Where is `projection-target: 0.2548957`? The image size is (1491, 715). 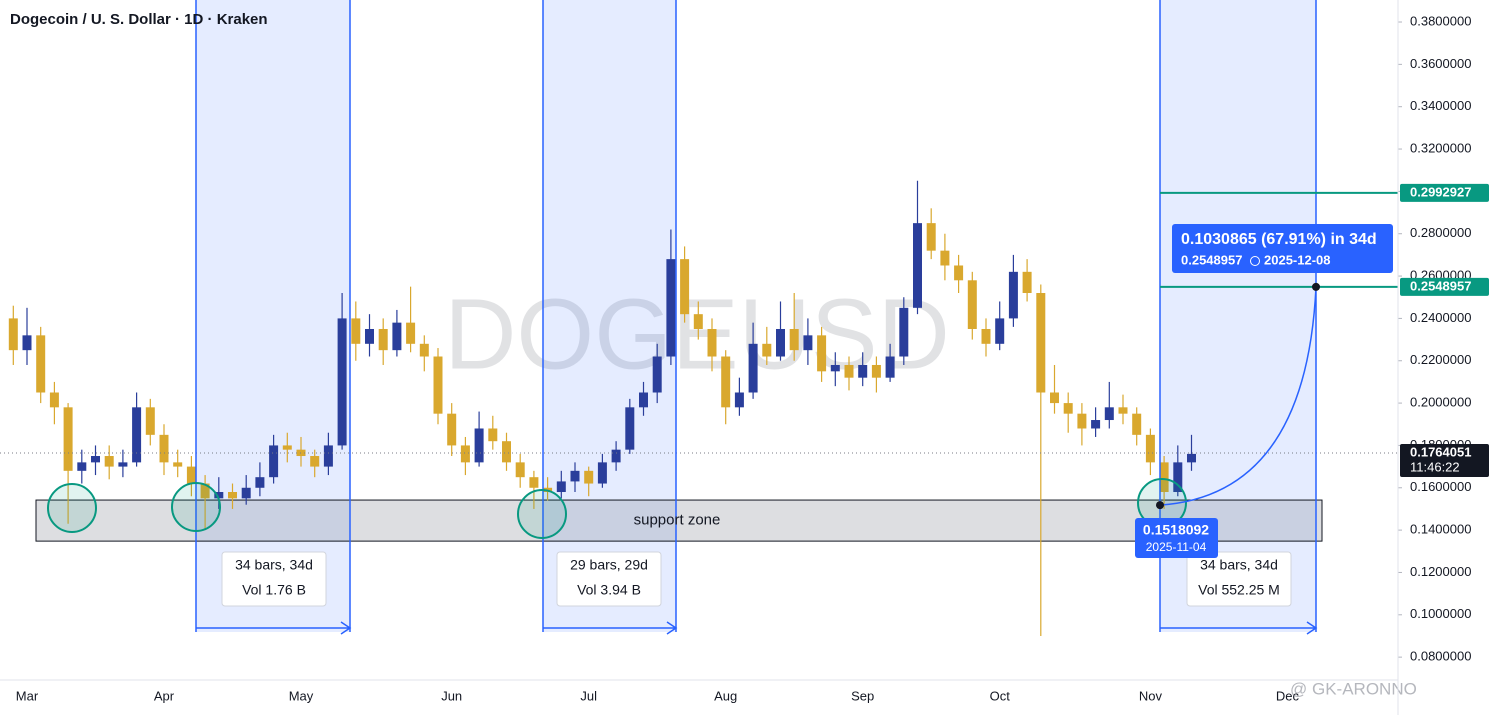
projection-target: 0.2548957 is located at coordinates (1211, 259).